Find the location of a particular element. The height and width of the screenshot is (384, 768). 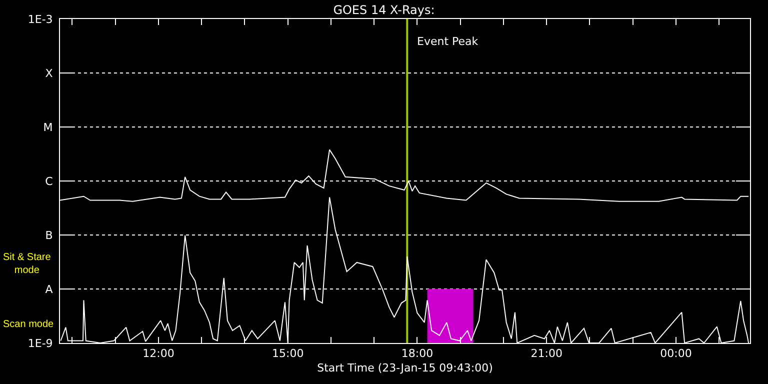

y-tick-label: M is located at coordinates (48, 127).